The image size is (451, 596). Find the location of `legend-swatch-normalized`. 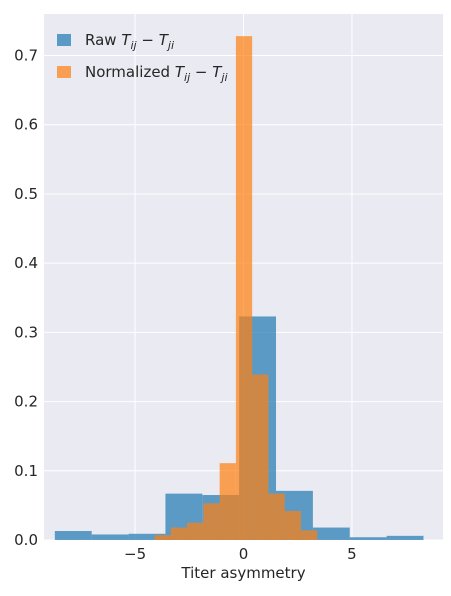

legend-swatch-normalized is located at coordinates (64, 72).